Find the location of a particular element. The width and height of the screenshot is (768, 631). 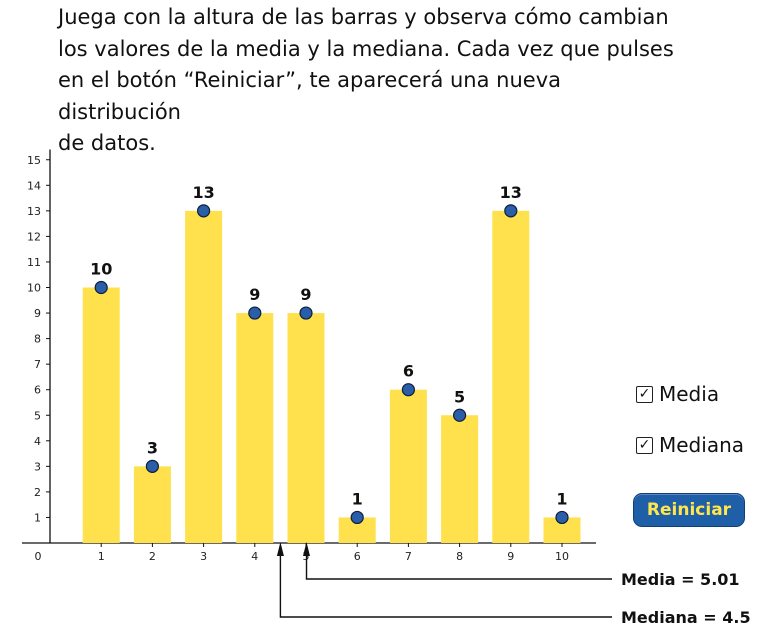

bar-value-label: 3 is located at coordinates (152, 447).